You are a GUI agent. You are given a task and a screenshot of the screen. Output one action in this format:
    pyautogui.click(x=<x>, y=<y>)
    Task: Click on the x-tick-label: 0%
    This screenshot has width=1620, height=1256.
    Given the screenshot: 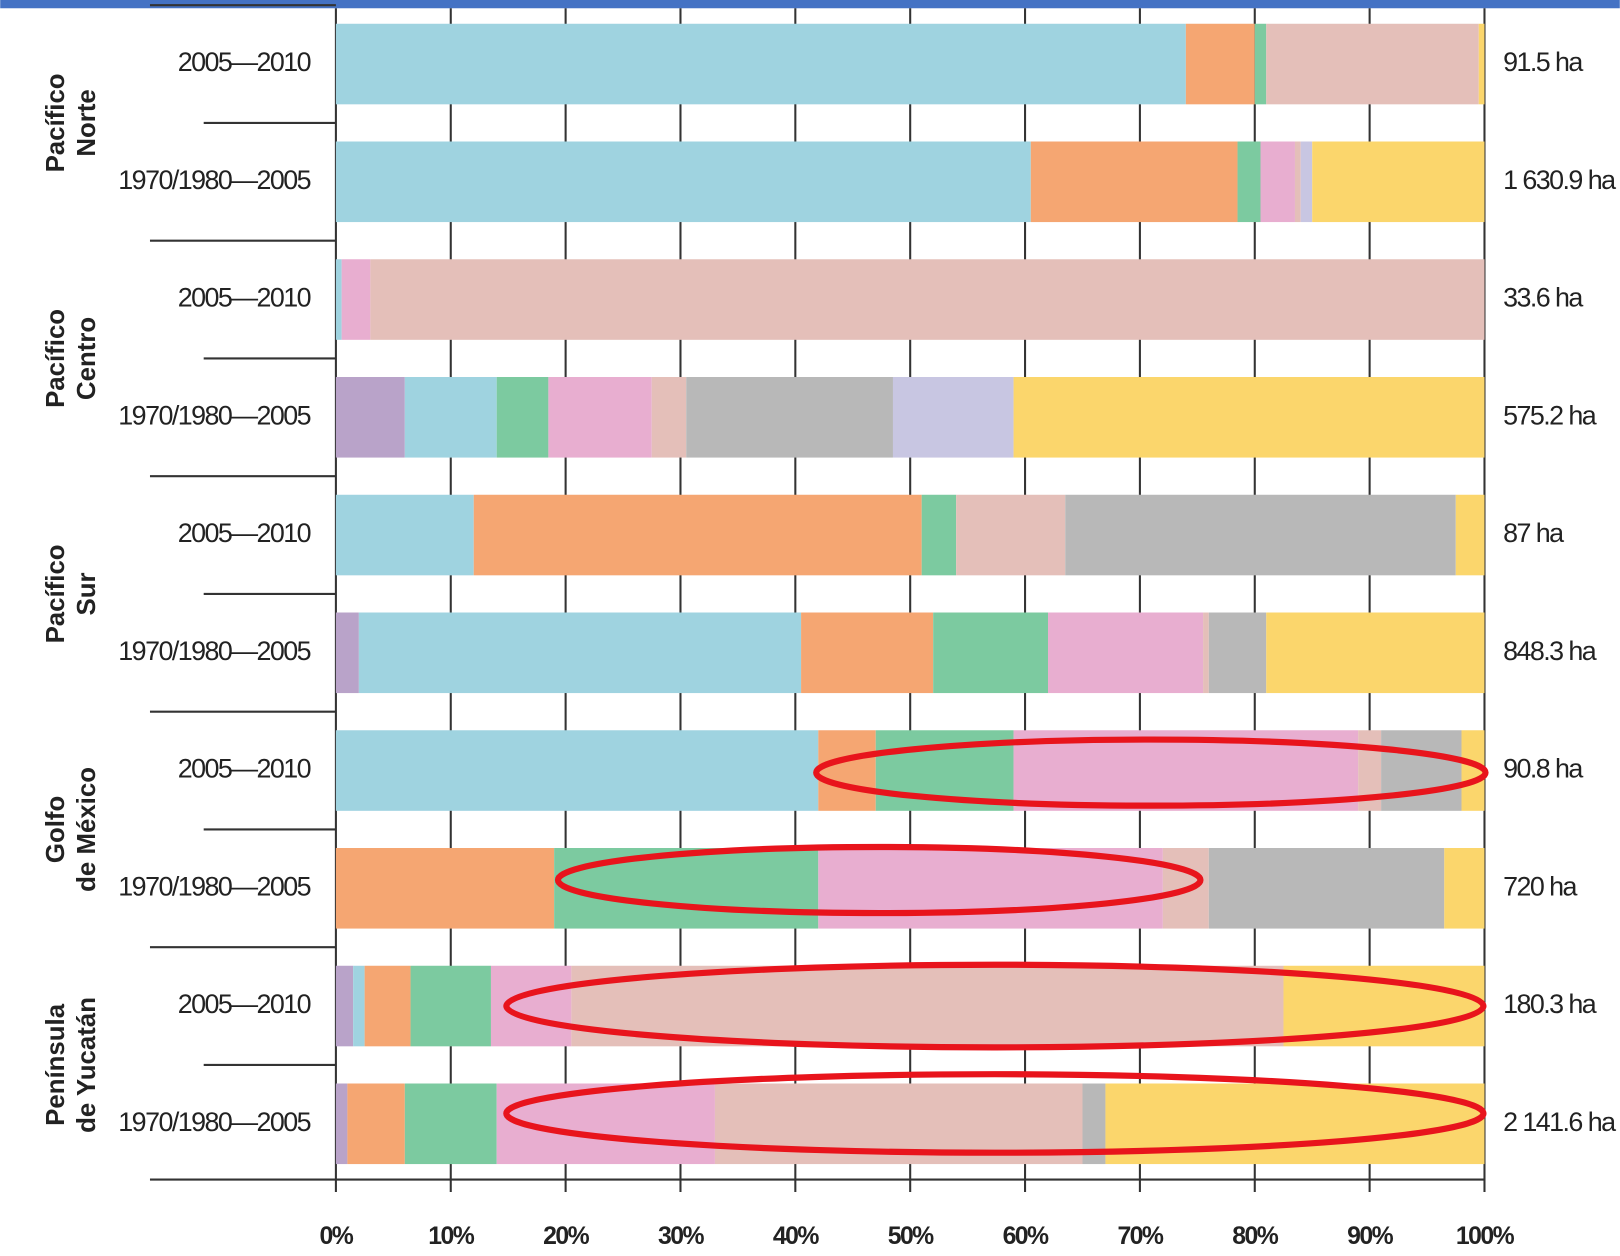 What is the action you would take?
    pyautogui.click(x=337, y=1236)
    